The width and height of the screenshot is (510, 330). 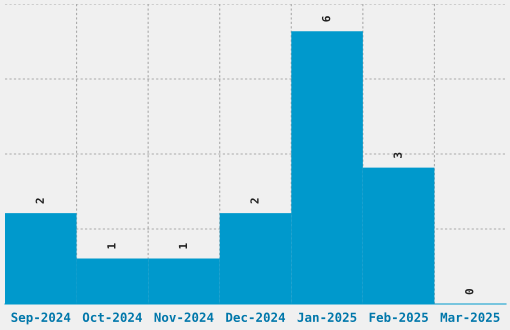 I want to click on data-label: 0, so click(x=469, y=291).